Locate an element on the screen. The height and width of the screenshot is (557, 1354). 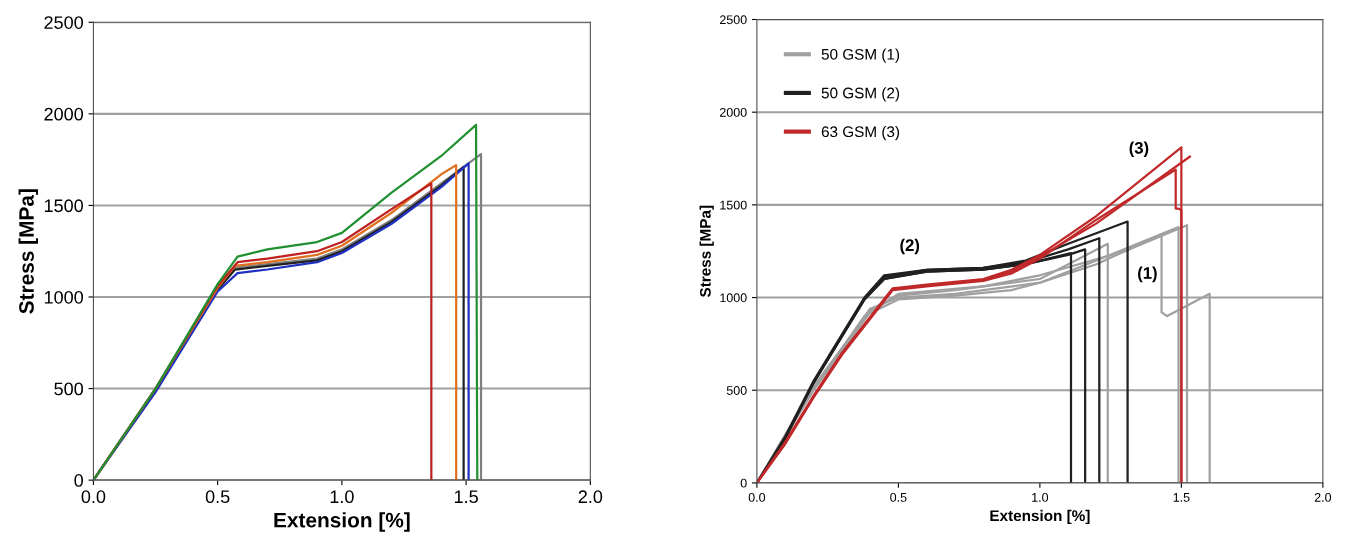
legend-label: 50 GSM (1) is located at coordinates (860, 55).